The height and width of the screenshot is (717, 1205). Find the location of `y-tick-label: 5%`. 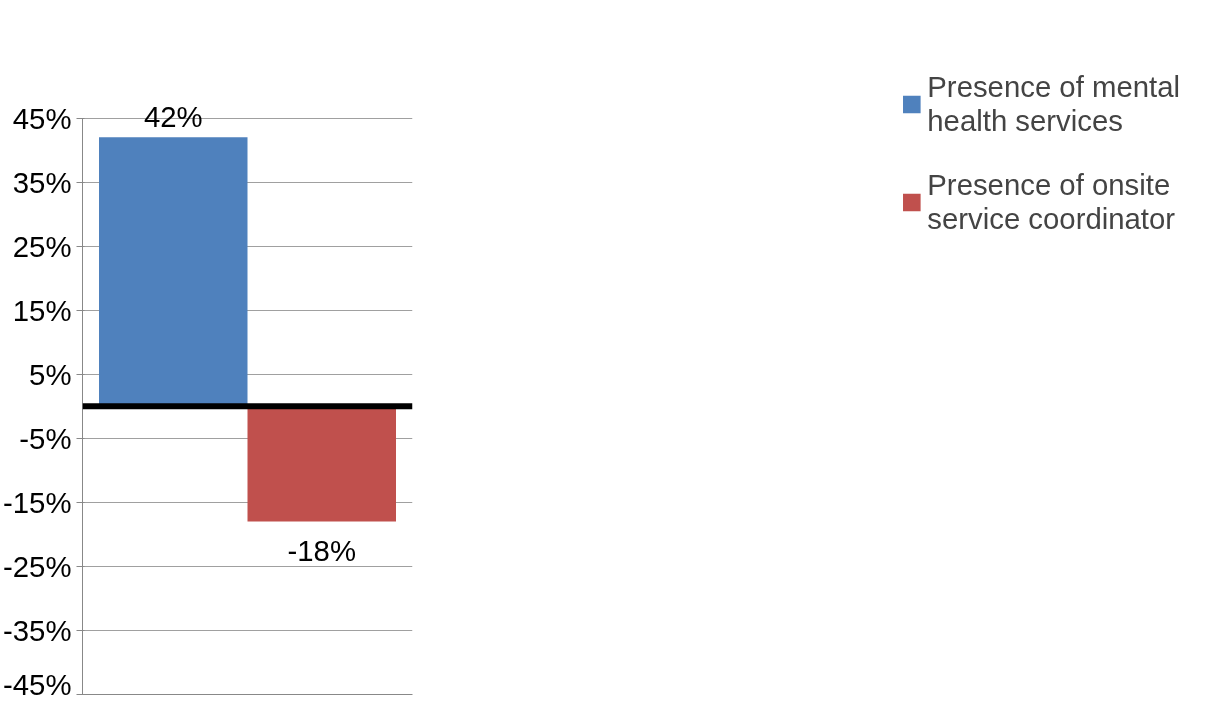

y-tick-label: 5% is located at coordinates (50, 374).